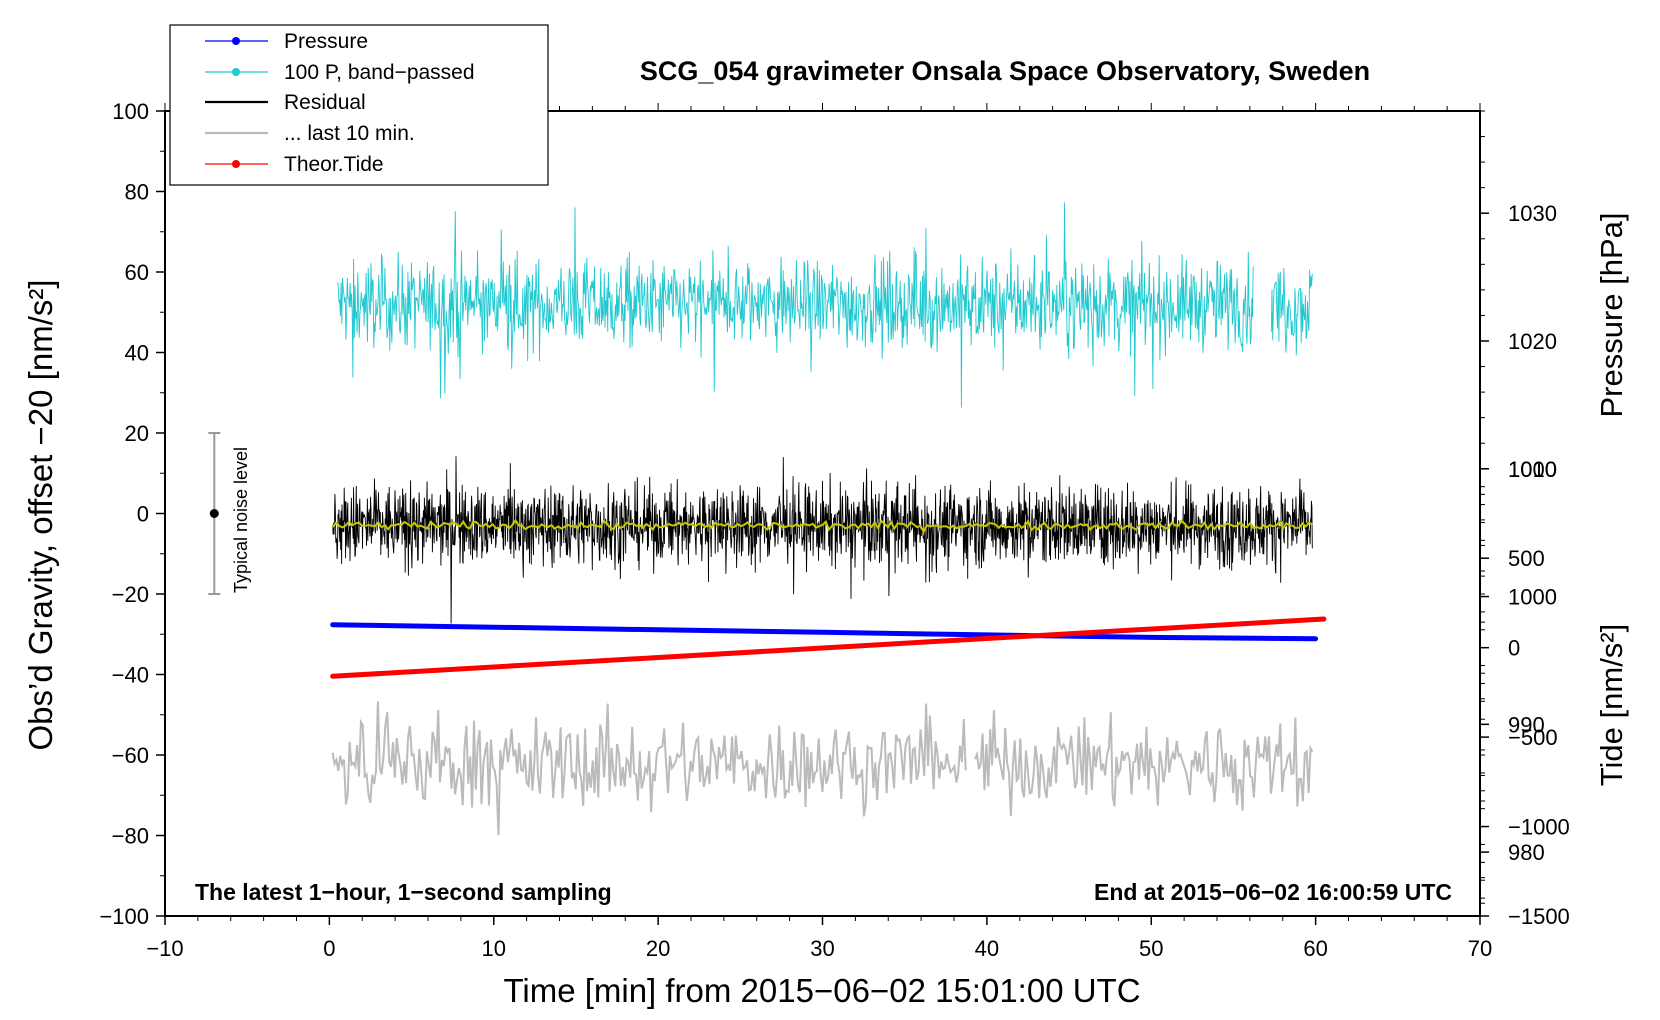  Describe the element at coordinates (1539, 827) in the screenshot. I see `tide-tick-label: −1000` at that location.